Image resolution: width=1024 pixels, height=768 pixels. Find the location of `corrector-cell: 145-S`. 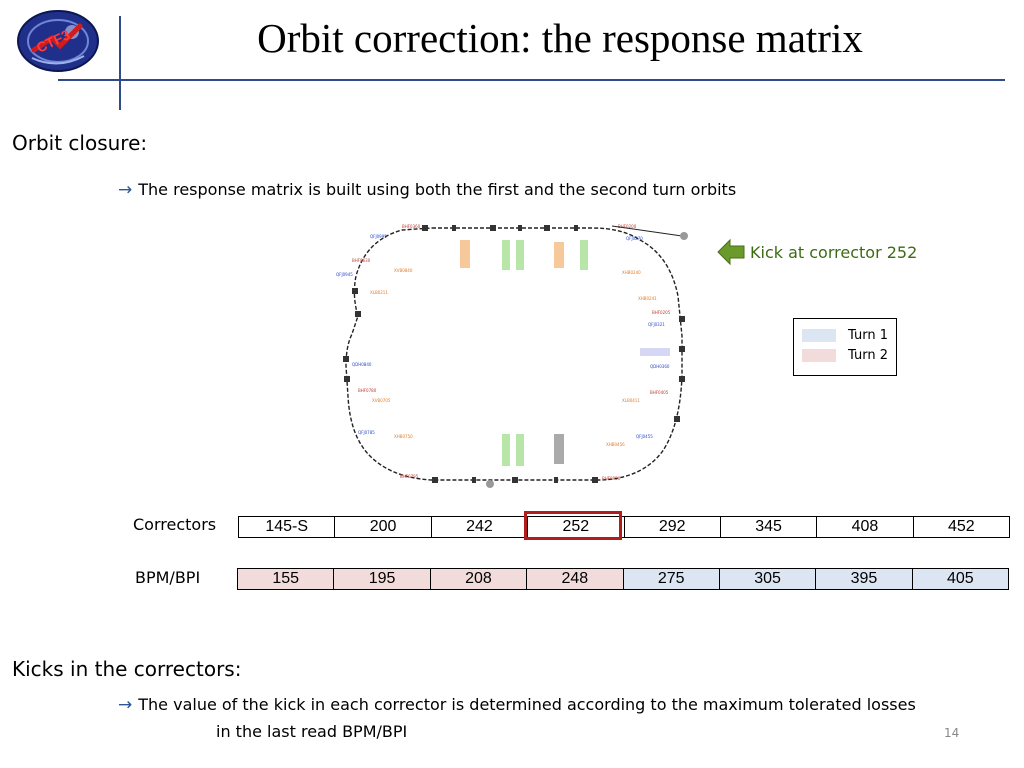

corrector-cell: 145-S is located at coordinates (286, 527).